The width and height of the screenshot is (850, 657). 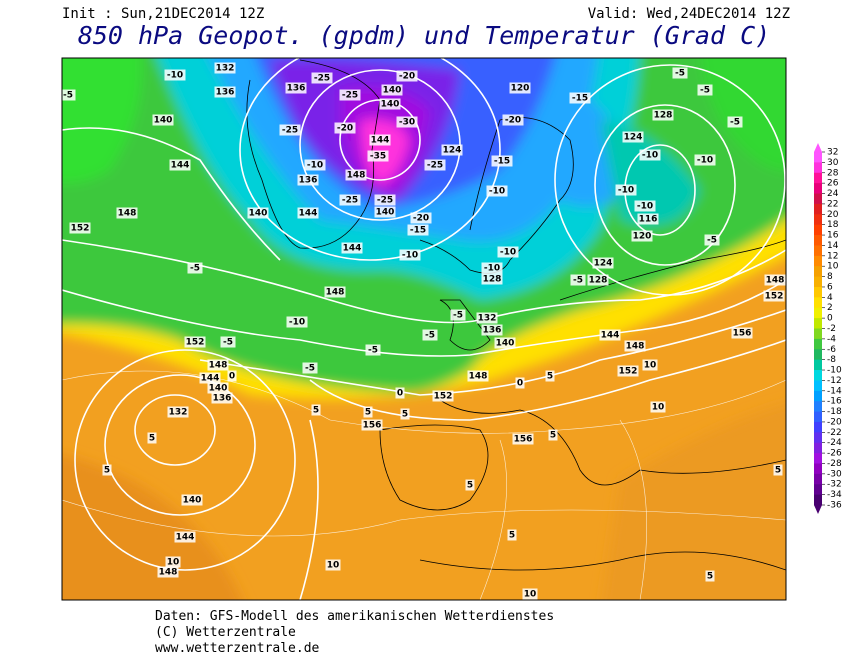 What do you see at coordinates (452, 151) in the screenshot?
I see `contour-label: 124` at bounding box center [452, 151].